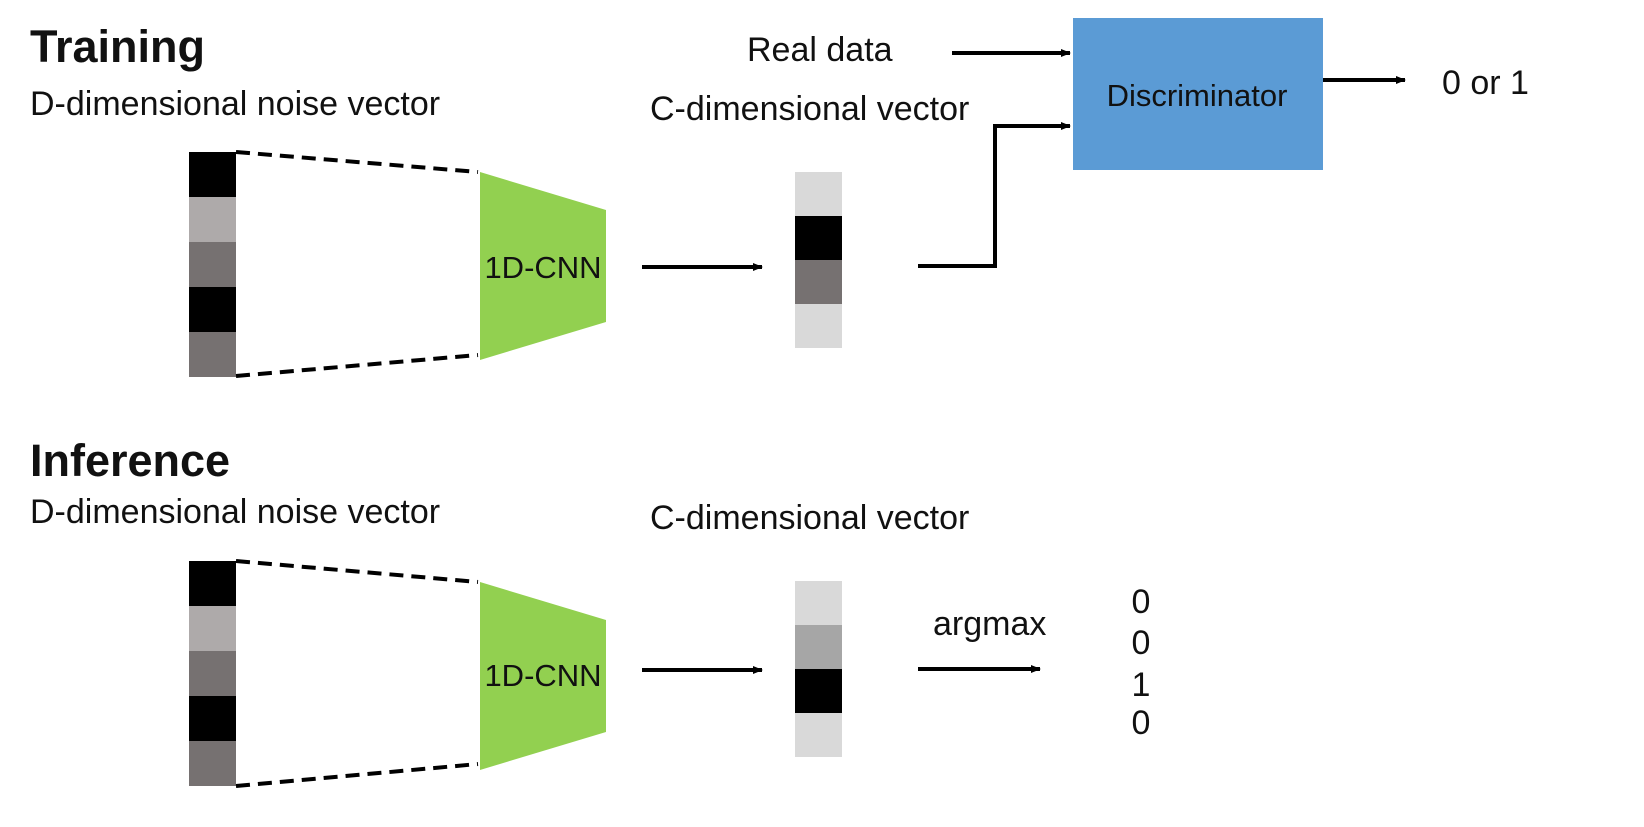 This screenshot has height=827, width=1644. What do you see at coordinates (357, 162) in the screenshot?
I see `training-dashed-top` at bounding box center [357, 162].